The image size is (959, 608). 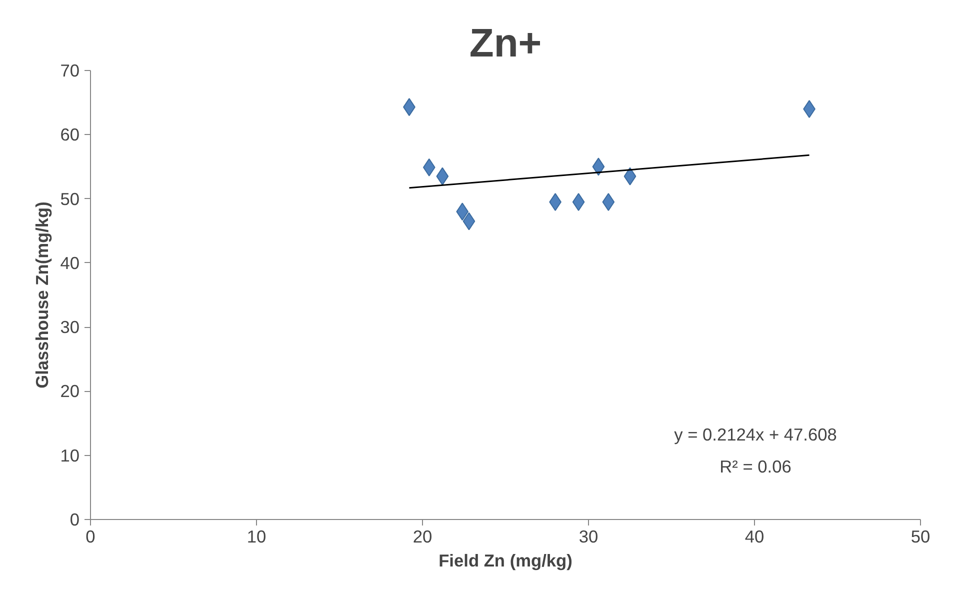 I want to click on x-tick-label: 20, so click(x=422, y=536).